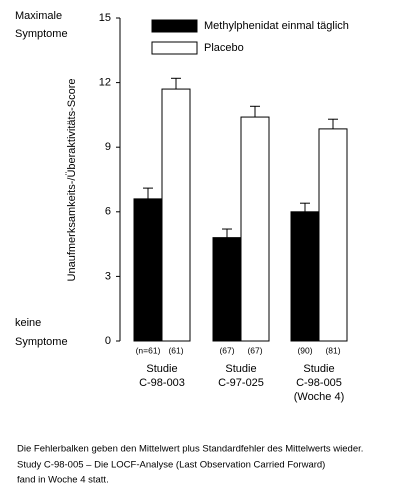 This screenshot has height=494, width=413. Describe the element at coordinates (72, 180) in the screenshot. I see `y-axis-label: Unaufmerksamkeits-/Überaktivitäts-Score` at that location.